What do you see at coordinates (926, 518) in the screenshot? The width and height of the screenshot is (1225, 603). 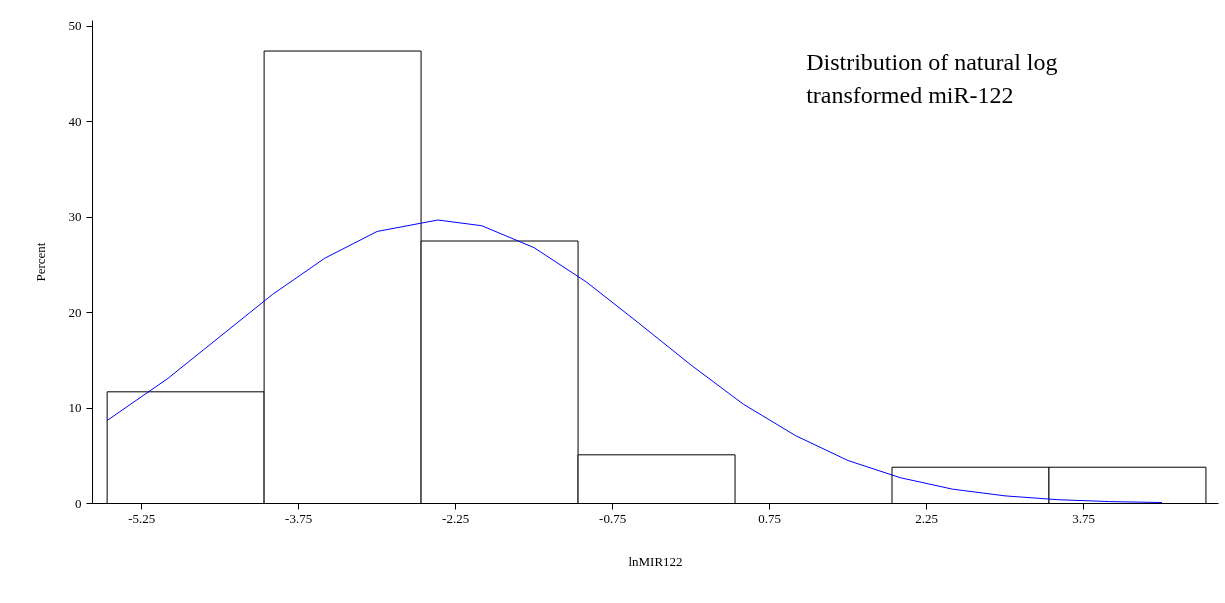 I see `x-tick-label: 2.25` at bounding box center [926, 518].